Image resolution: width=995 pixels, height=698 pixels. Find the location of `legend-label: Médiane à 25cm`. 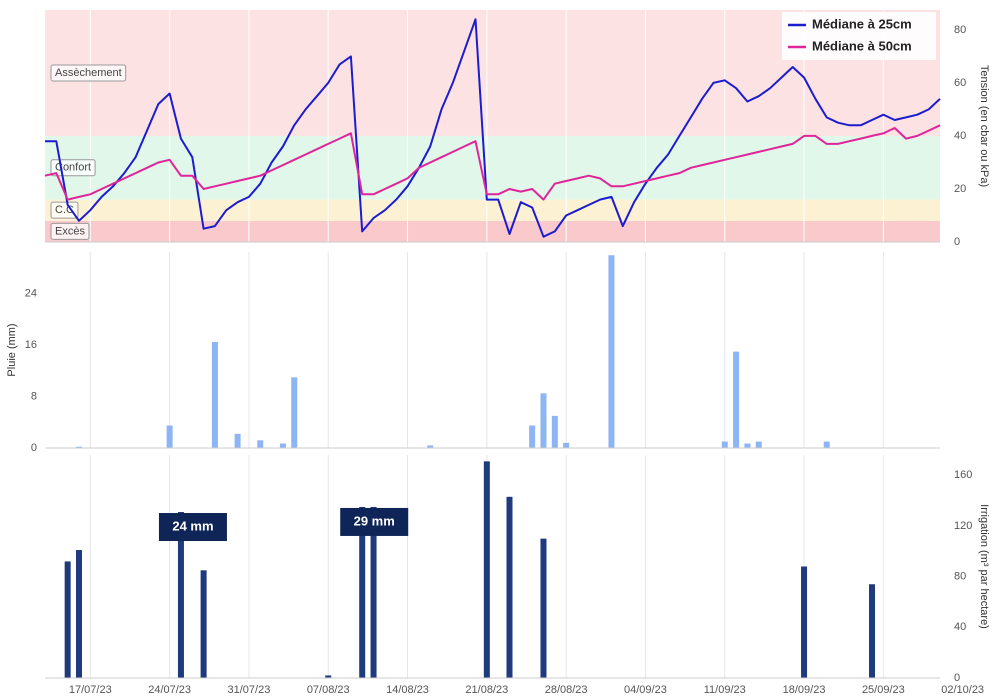

legend-label: Médiane à 25cm is located at coordinates (862, 23).